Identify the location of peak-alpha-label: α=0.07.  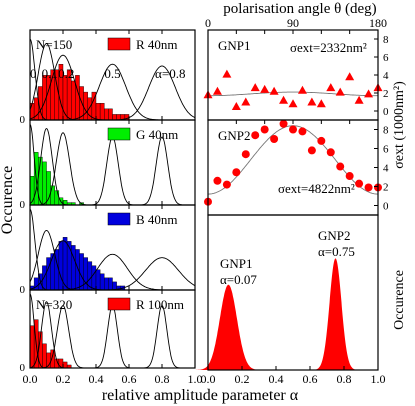
(238, 279).